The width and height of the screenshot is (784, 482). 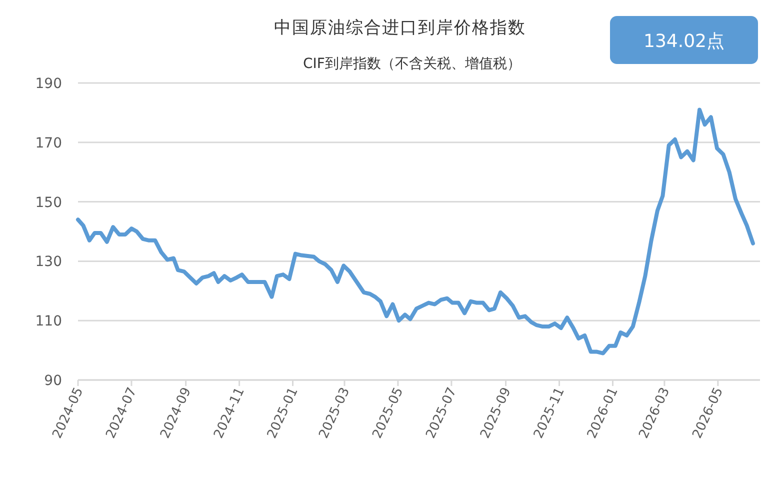 What do you see at coordinates (412, 64) in the screenshot?
I see `chart-subtitle: CIF到岸指数（不含关税、增值税）` at bounding box center [412, 64].